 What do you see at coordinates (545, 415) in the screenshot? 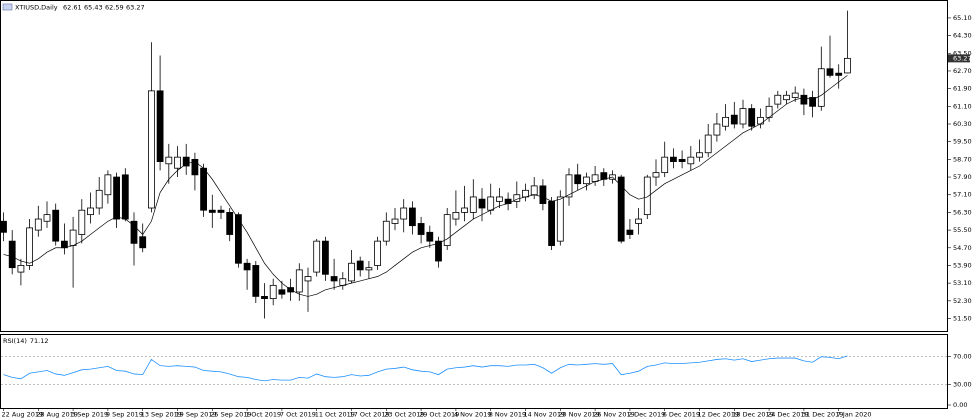
I see `x-tick-label: 14 Nov 2019` at bounding box center [545, 415].